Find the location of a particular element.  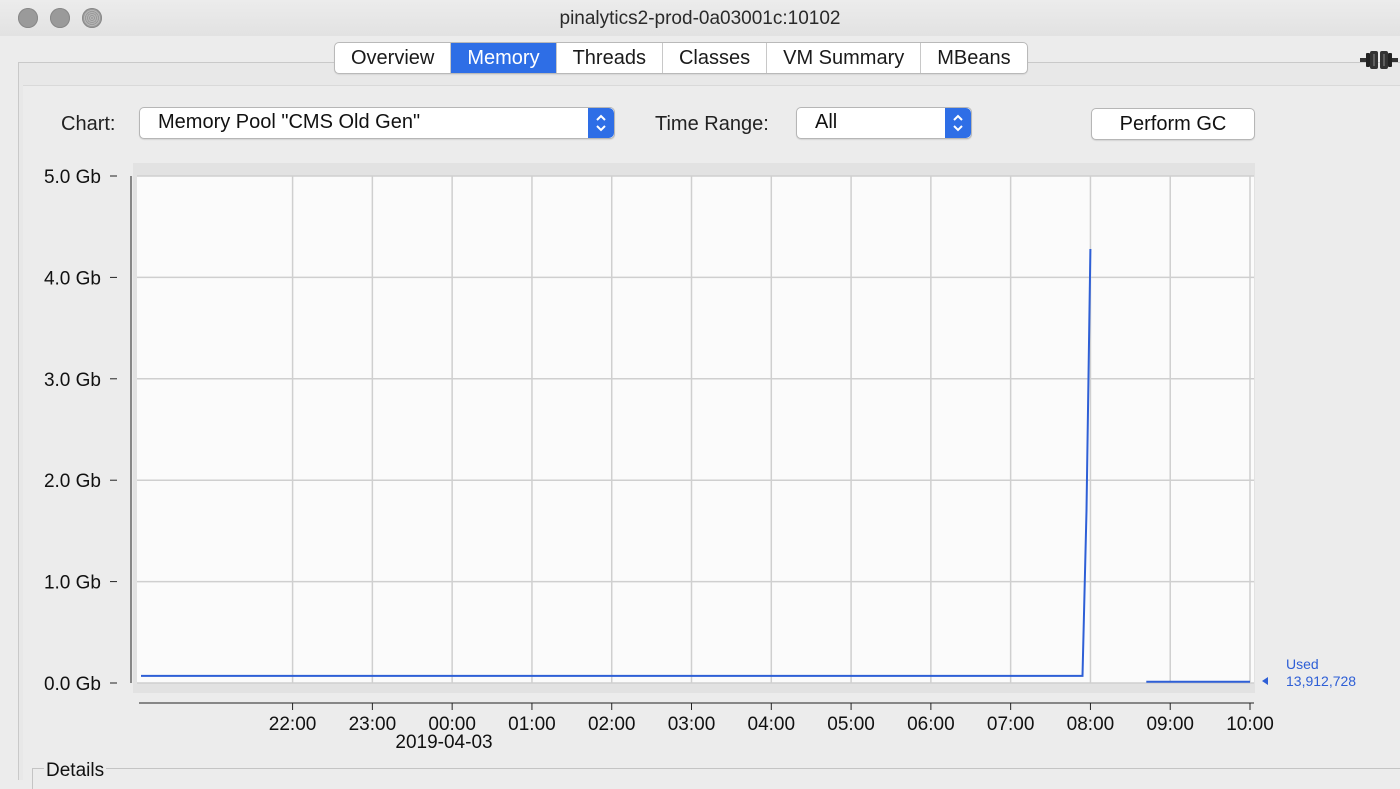

perform-gc-button: Perform GC is located at coordinates (1173, 124).